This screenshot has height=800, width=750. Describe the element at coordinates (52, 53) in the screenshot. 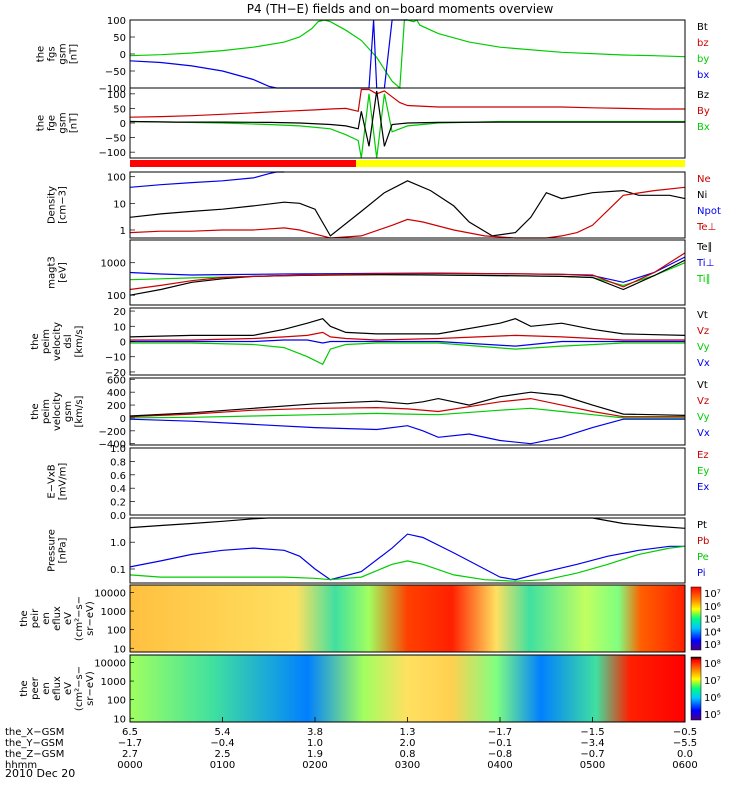

I see `y-axis-label: fgs` at that location.